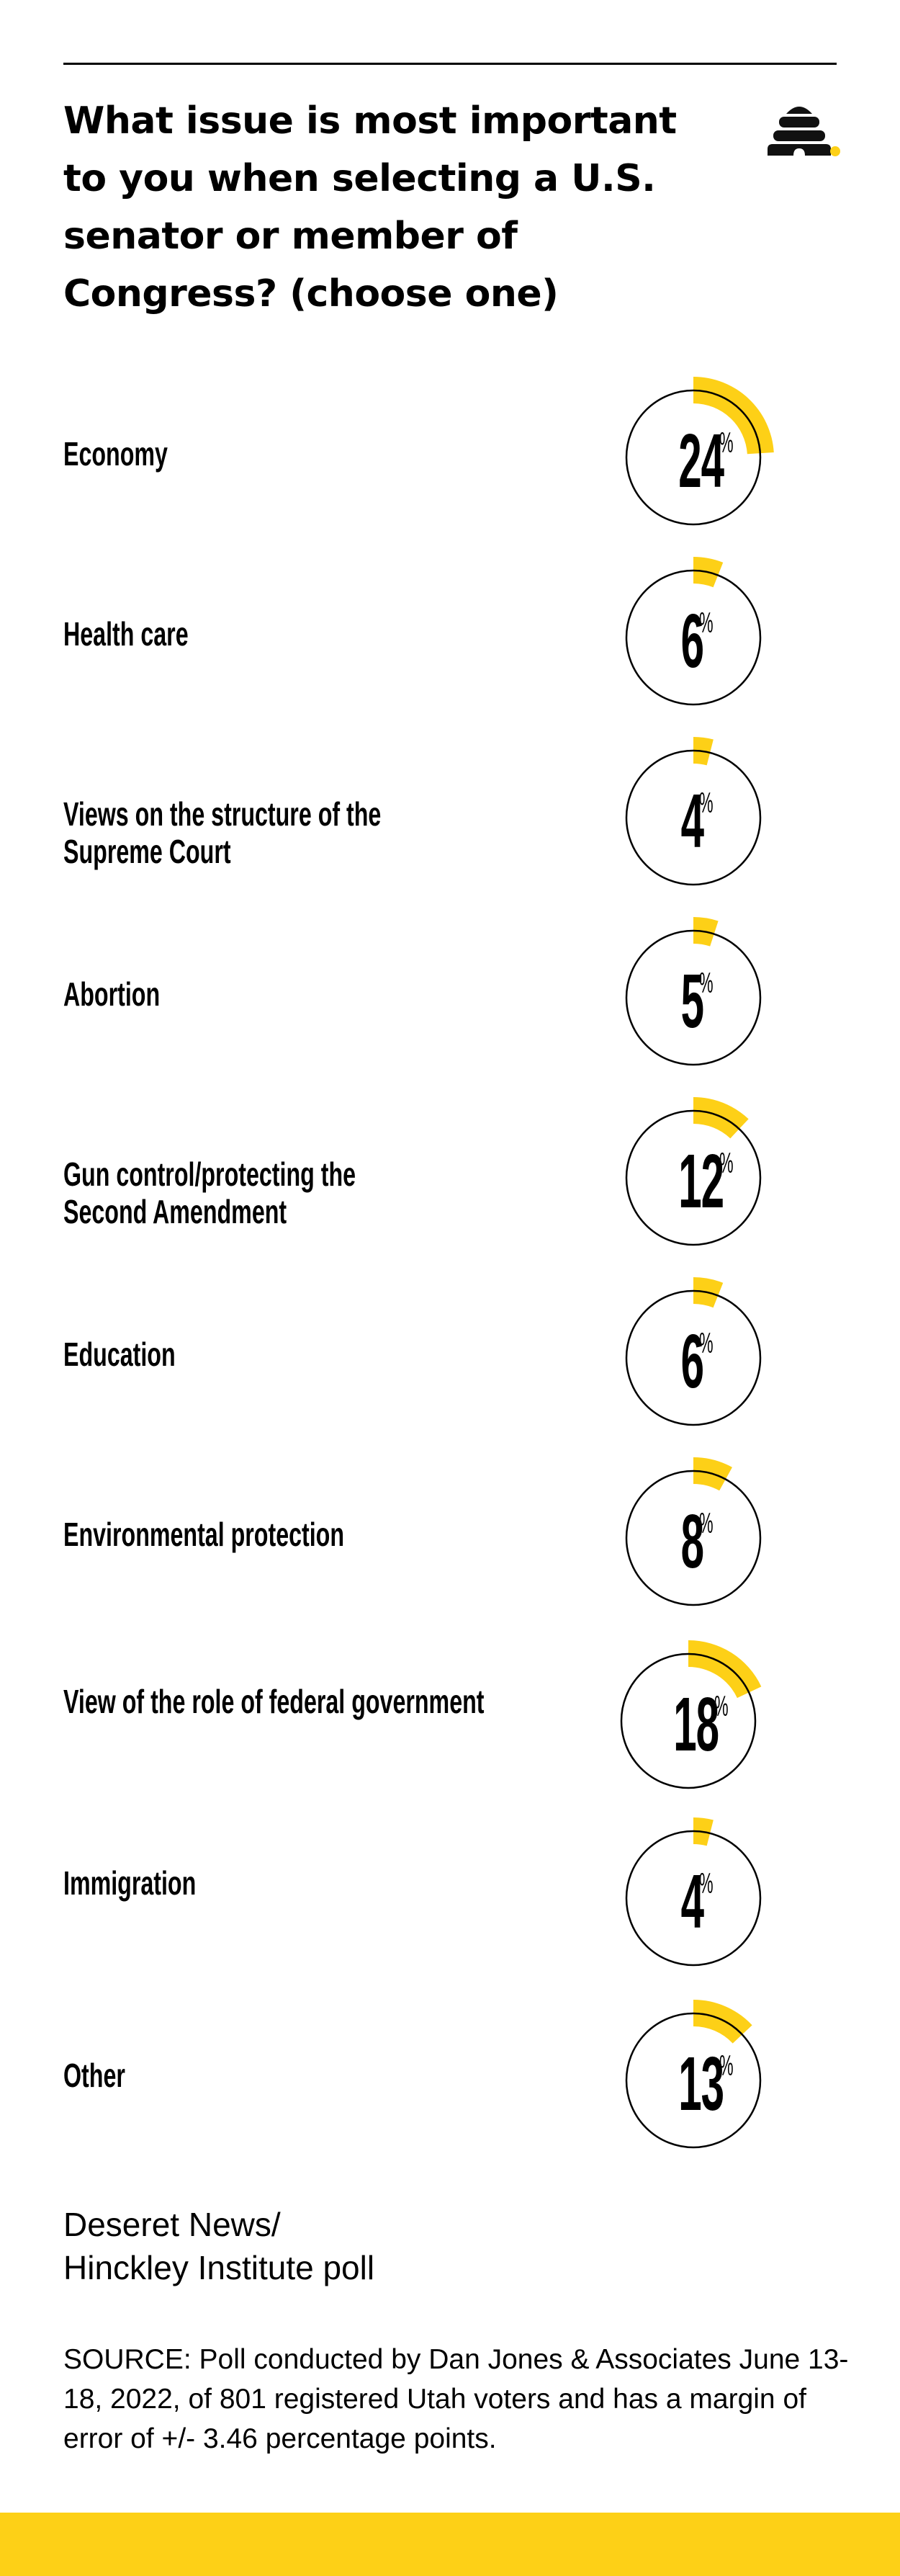 Image resolution: width=900 pixels, height=2576 pixels. What do you see at coordinates (222, 814) in the screenshot?
I see `issue-label-line1: Views on the structure of the` at bounding box center [222, 814].